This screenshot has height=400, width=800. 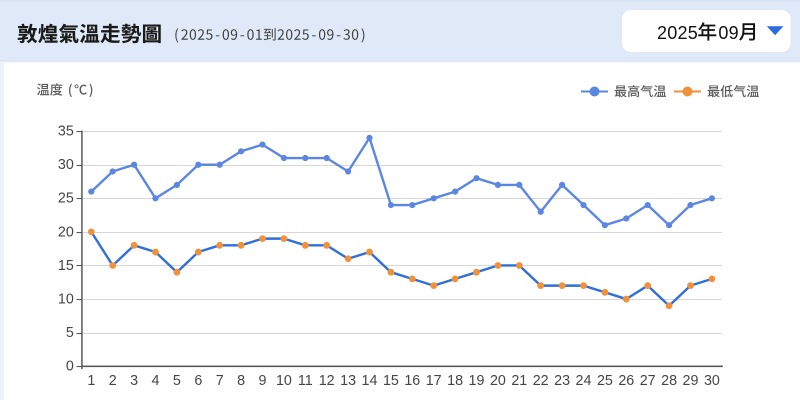 I want to click on svg-text: 09, so click(x=728, y=33).